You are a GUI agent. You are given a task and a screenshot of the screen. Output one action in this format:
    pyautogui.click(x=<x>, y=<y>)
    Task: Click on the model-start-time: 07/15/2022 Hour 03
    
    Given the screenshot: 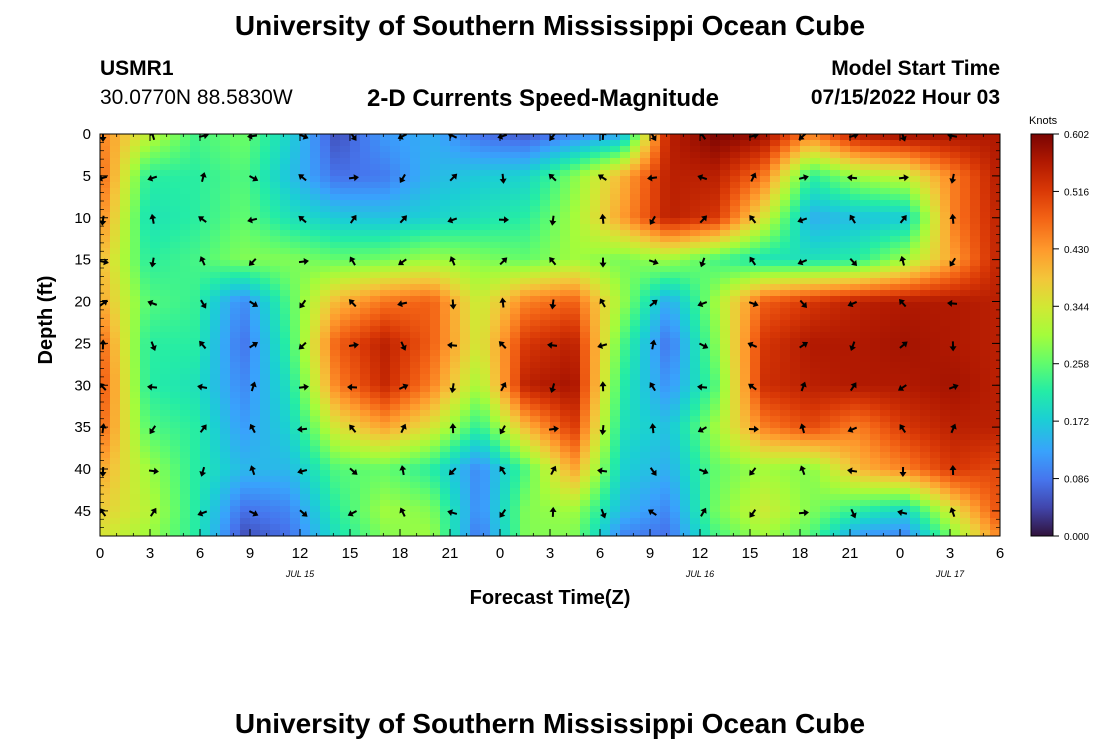 What is the action you would take?
    pyautogui.click(x=905, y=97)
    